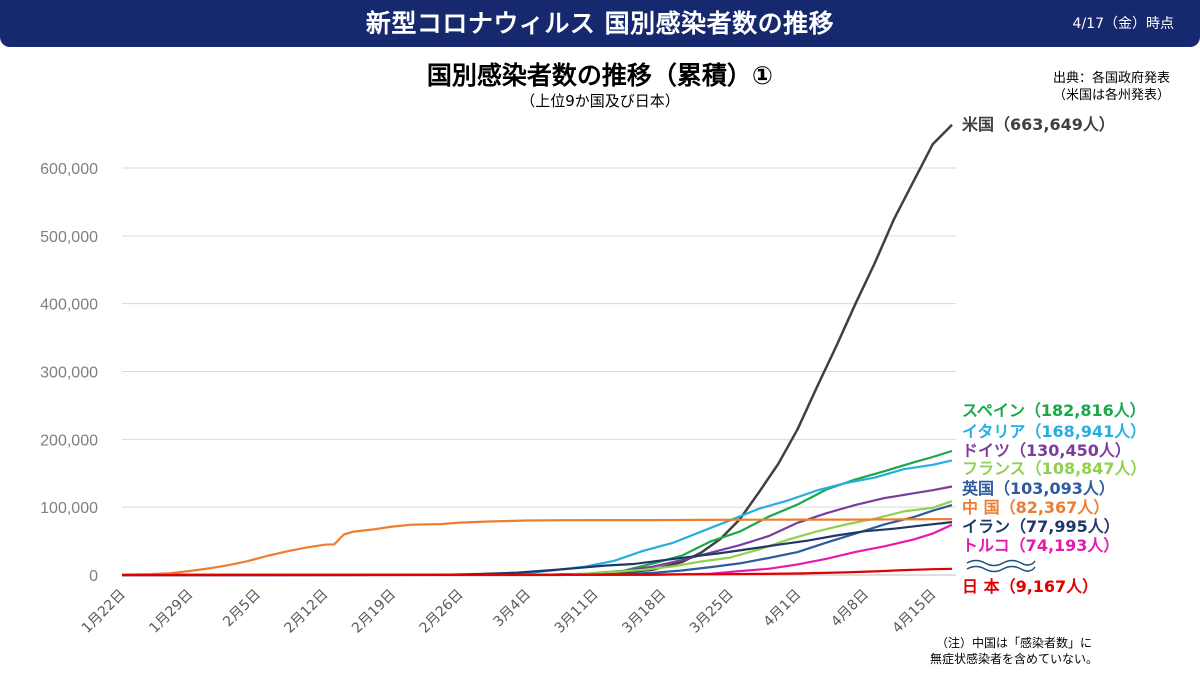 The width and height of the screenshot is (1200, 675). What do you see at coordinates (915, 612) in the screenshot?
I see `x-tick-label: 4月15日` at bounding box center [915, 612].